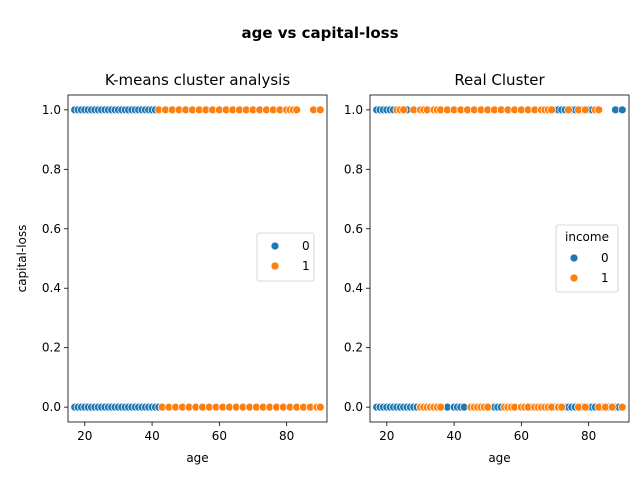 The height and width of the screenshot is (480, 640). I want to click on legend: 01, so click(285, 257).